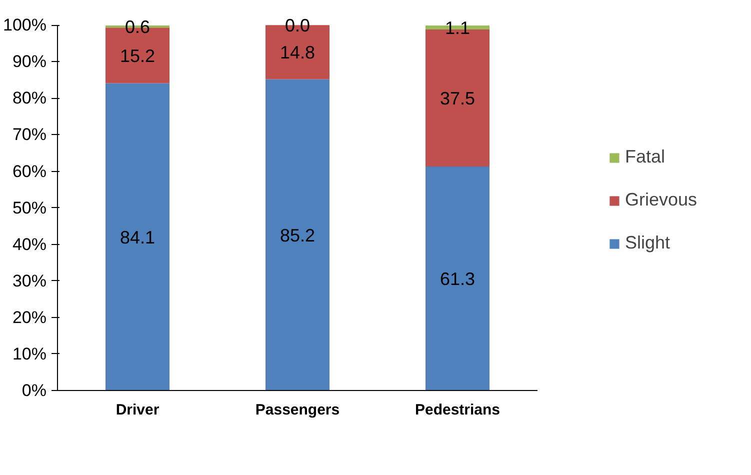 Image resolution: width=751 pixels, height=475 pixels. What do you see at coordinates (29, 171) in the screenshot?
I see `y-tick-label: 60%` at bounding box center [29, 171].